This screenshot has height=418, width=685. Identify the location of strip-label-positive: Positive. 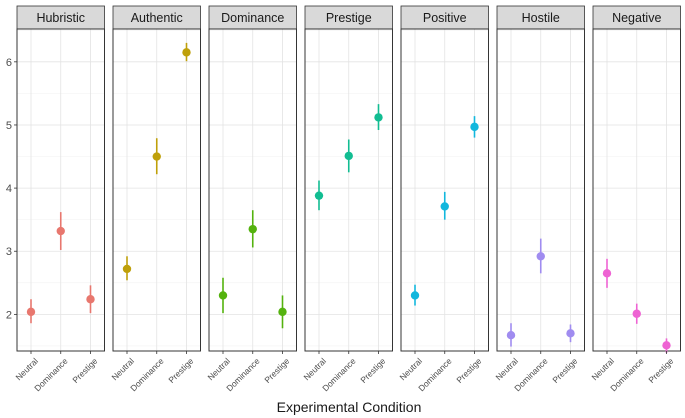
(445, 18).